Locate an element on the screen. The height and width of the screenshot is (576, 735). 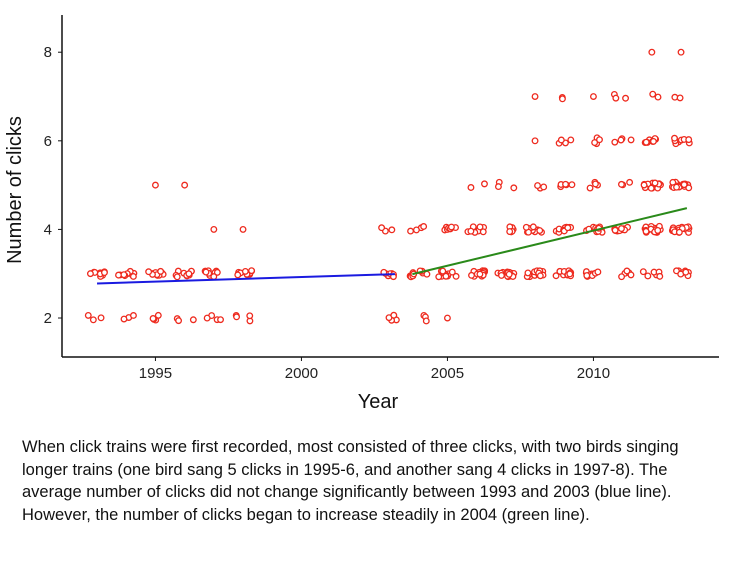
trend-line is located at coordinates (246, 279).